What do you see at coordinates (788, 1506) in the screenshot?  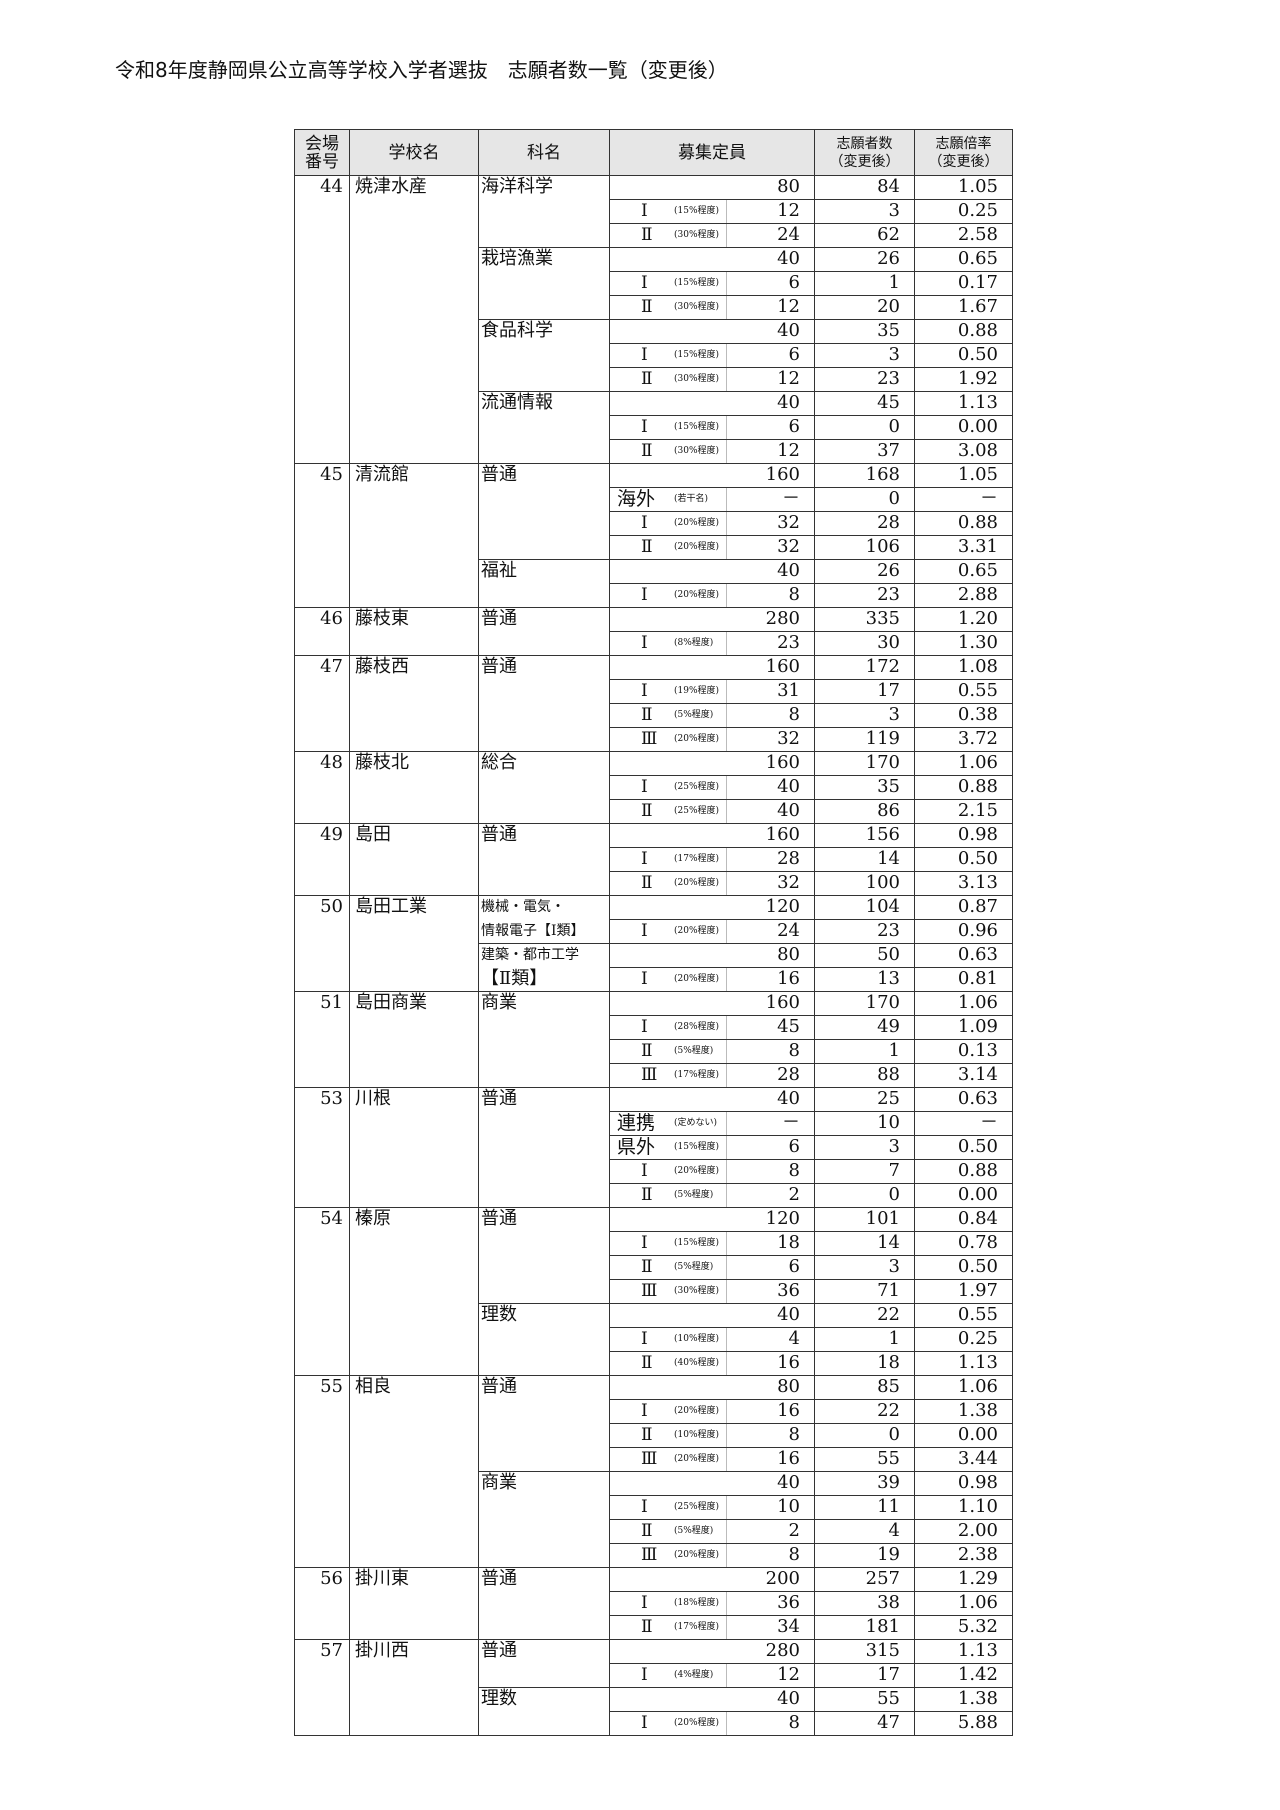 I see `quota: 10` at bounding box center [788, 1506].